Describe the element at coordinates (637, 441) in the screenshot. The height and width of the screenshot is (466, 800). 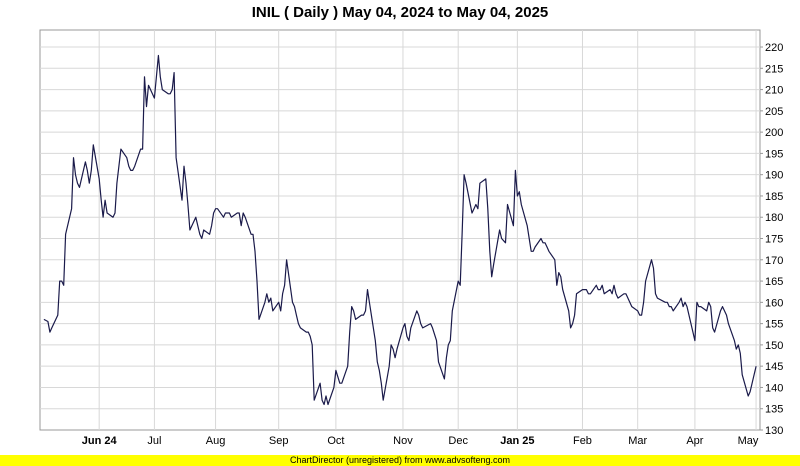
I see `x-tick-label: Mar` at that location.